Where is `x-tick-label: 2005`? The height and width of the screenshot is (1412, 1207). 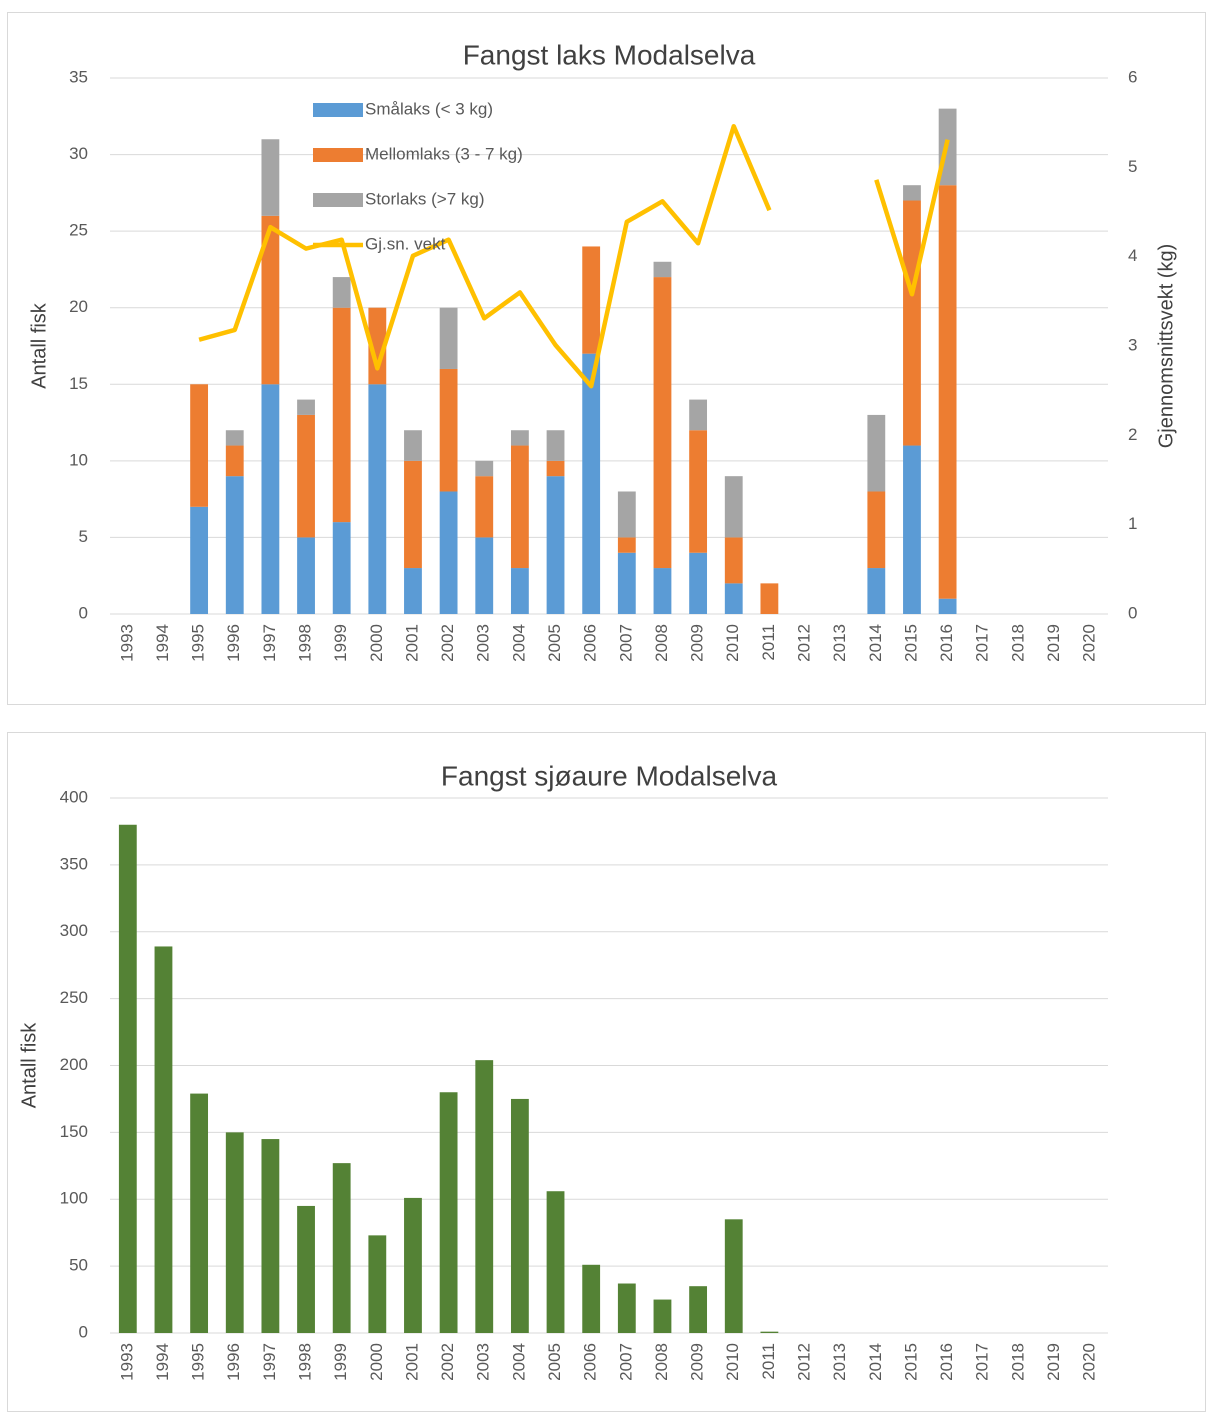 x-tick-label: 2005 is located at coordinates (554, 643).